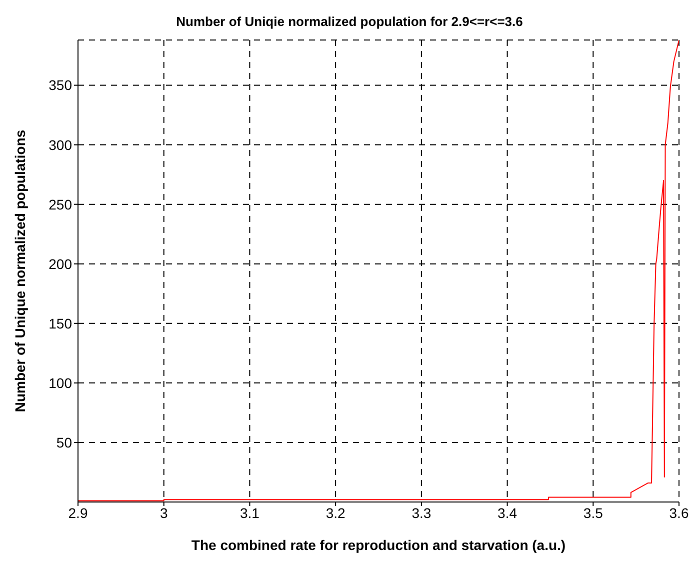 This screenshot has height=570, width=699. What do you see at coordinates (60, 264) in the screenshot?
I see `y-tick-label: 200` at bounding box center [60, 264].